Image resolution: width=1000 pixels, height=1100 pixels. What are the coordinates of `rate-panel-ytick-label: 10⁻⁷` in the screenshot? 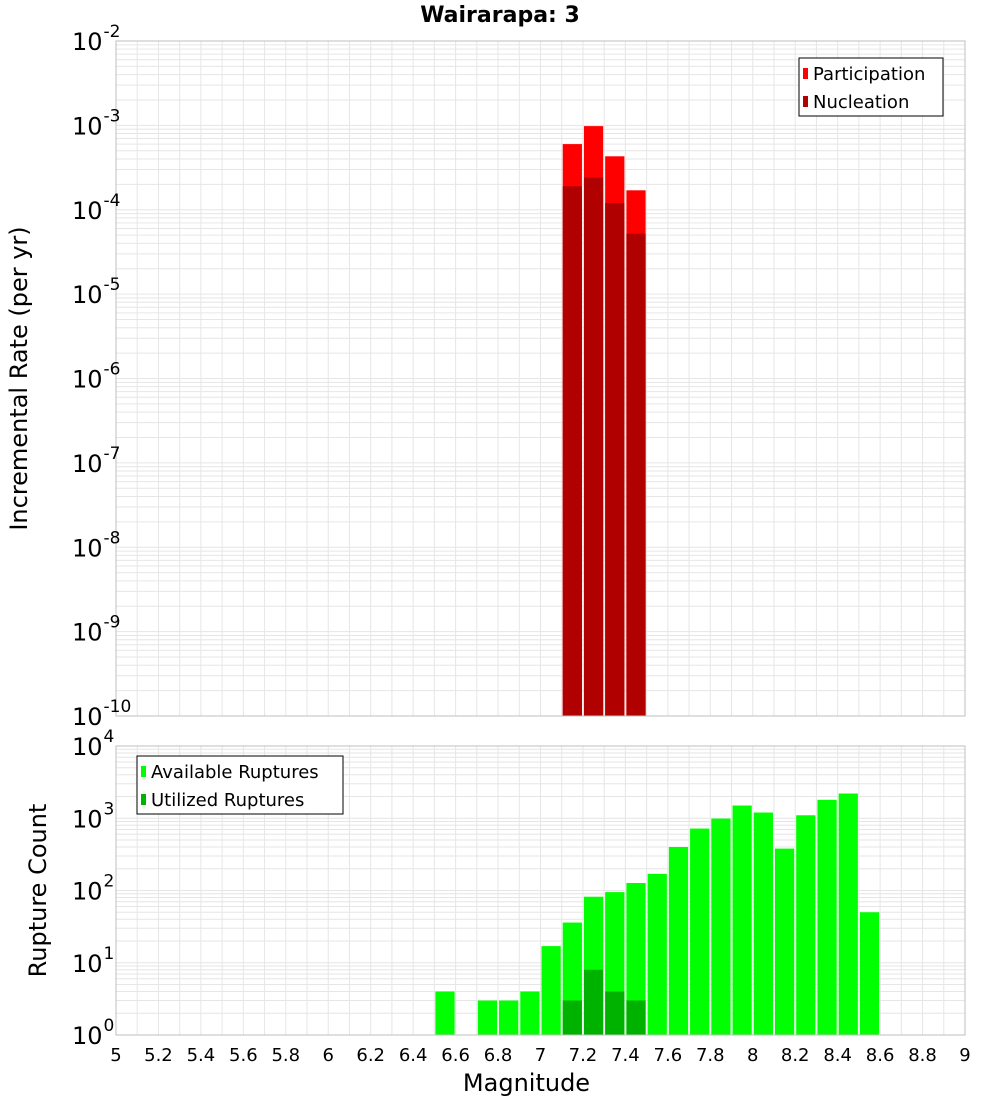 It's located at (96, 461).